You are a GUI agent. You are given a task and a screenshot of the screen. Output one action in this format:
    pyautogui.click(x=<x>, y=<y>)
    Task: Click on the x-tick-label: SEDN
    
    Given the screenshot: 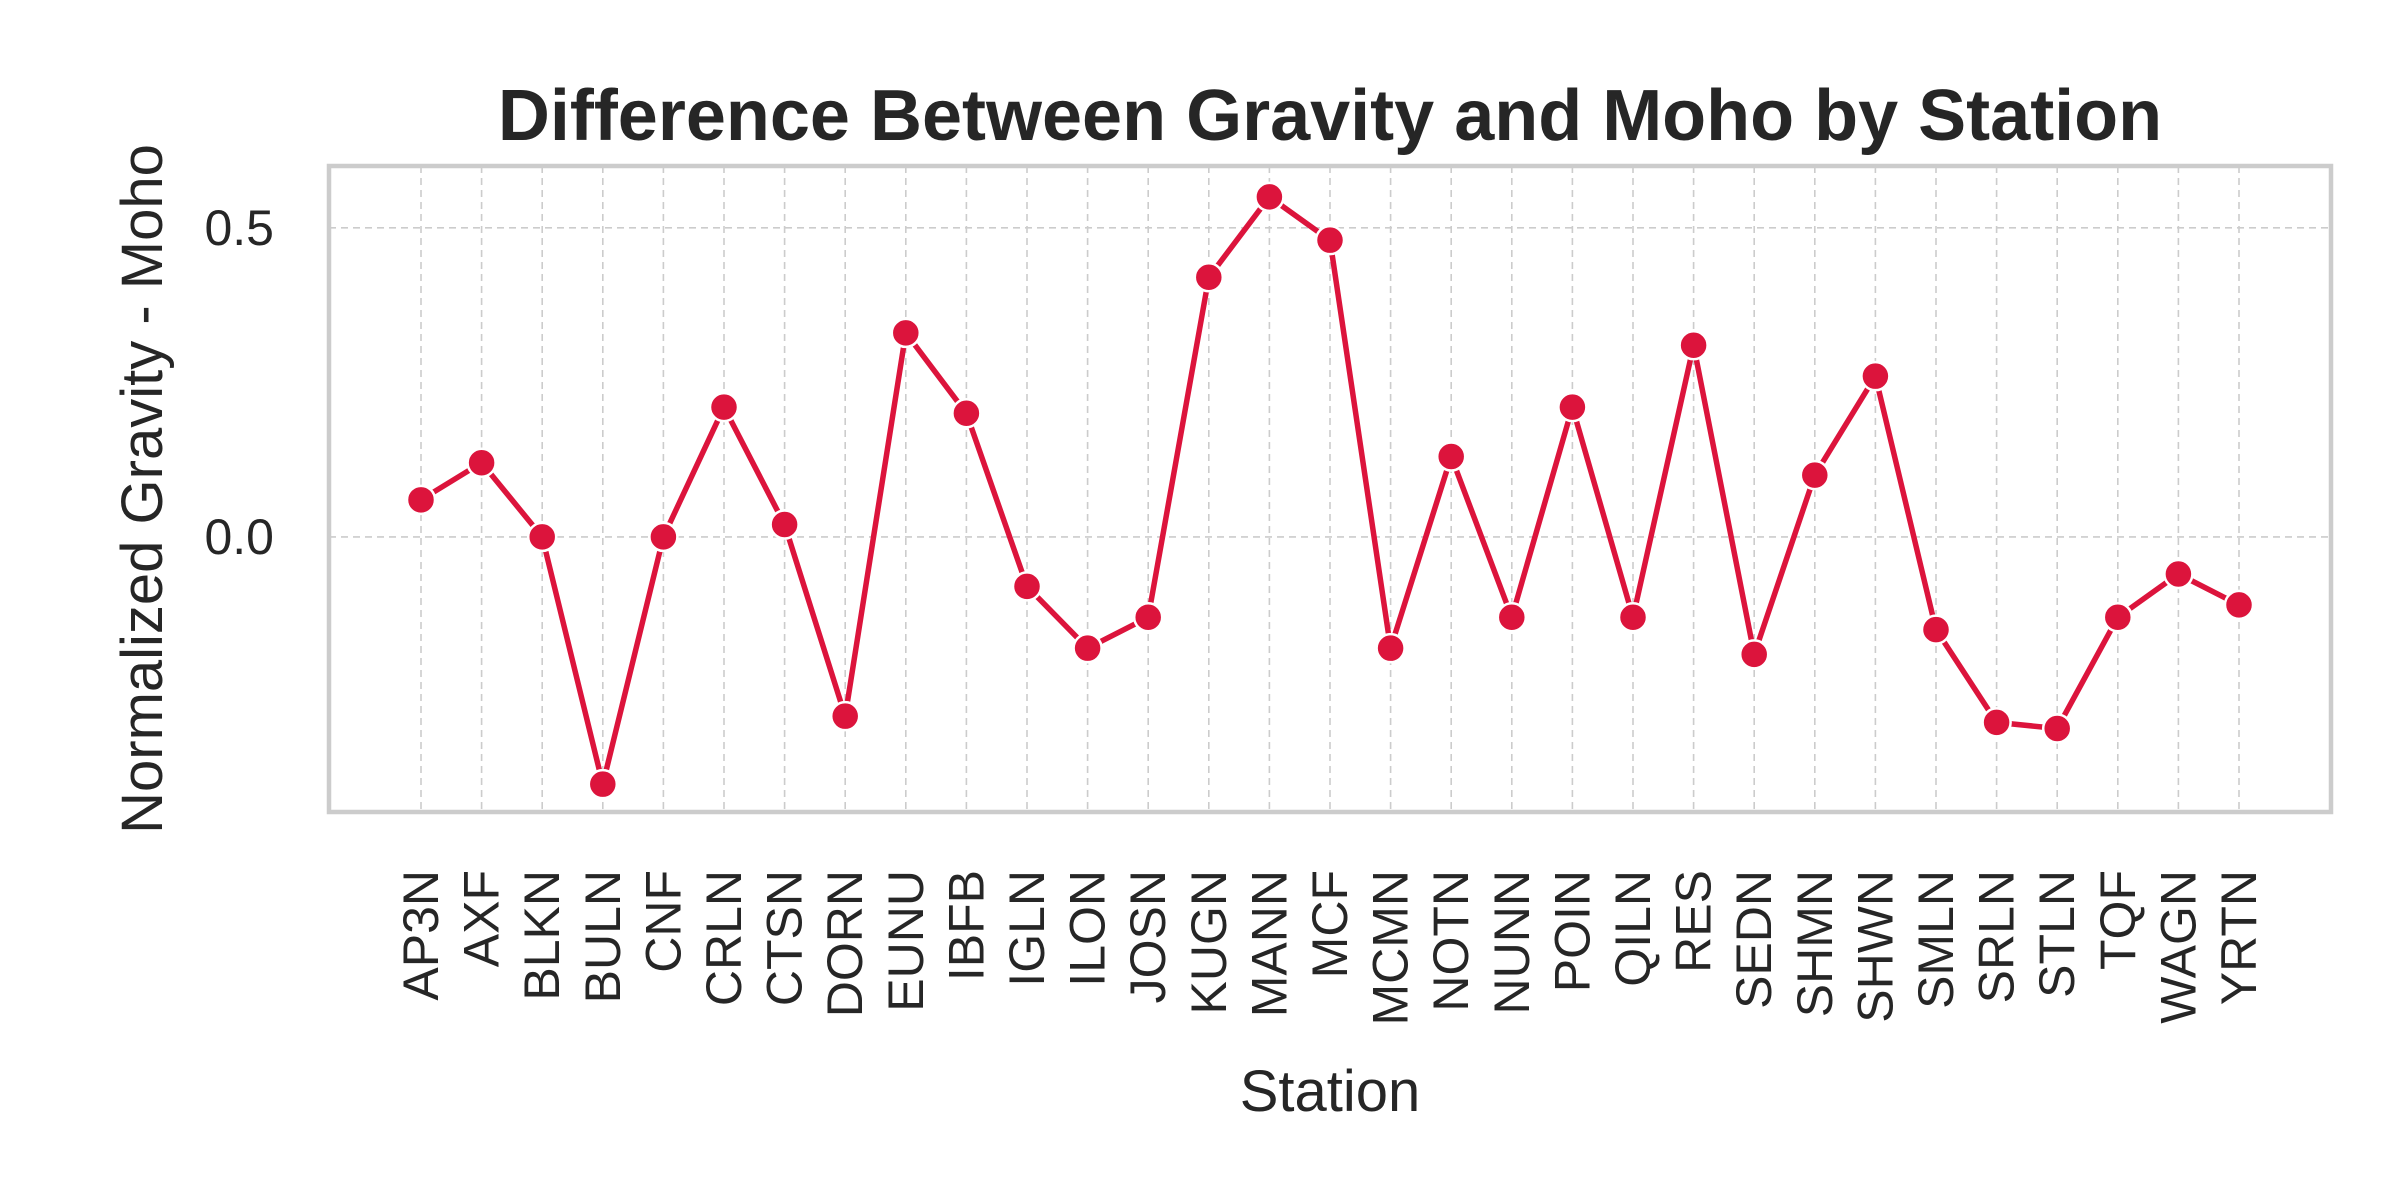 What is the action you would take?
    pyautogui.click(x=1754, y=939)
    